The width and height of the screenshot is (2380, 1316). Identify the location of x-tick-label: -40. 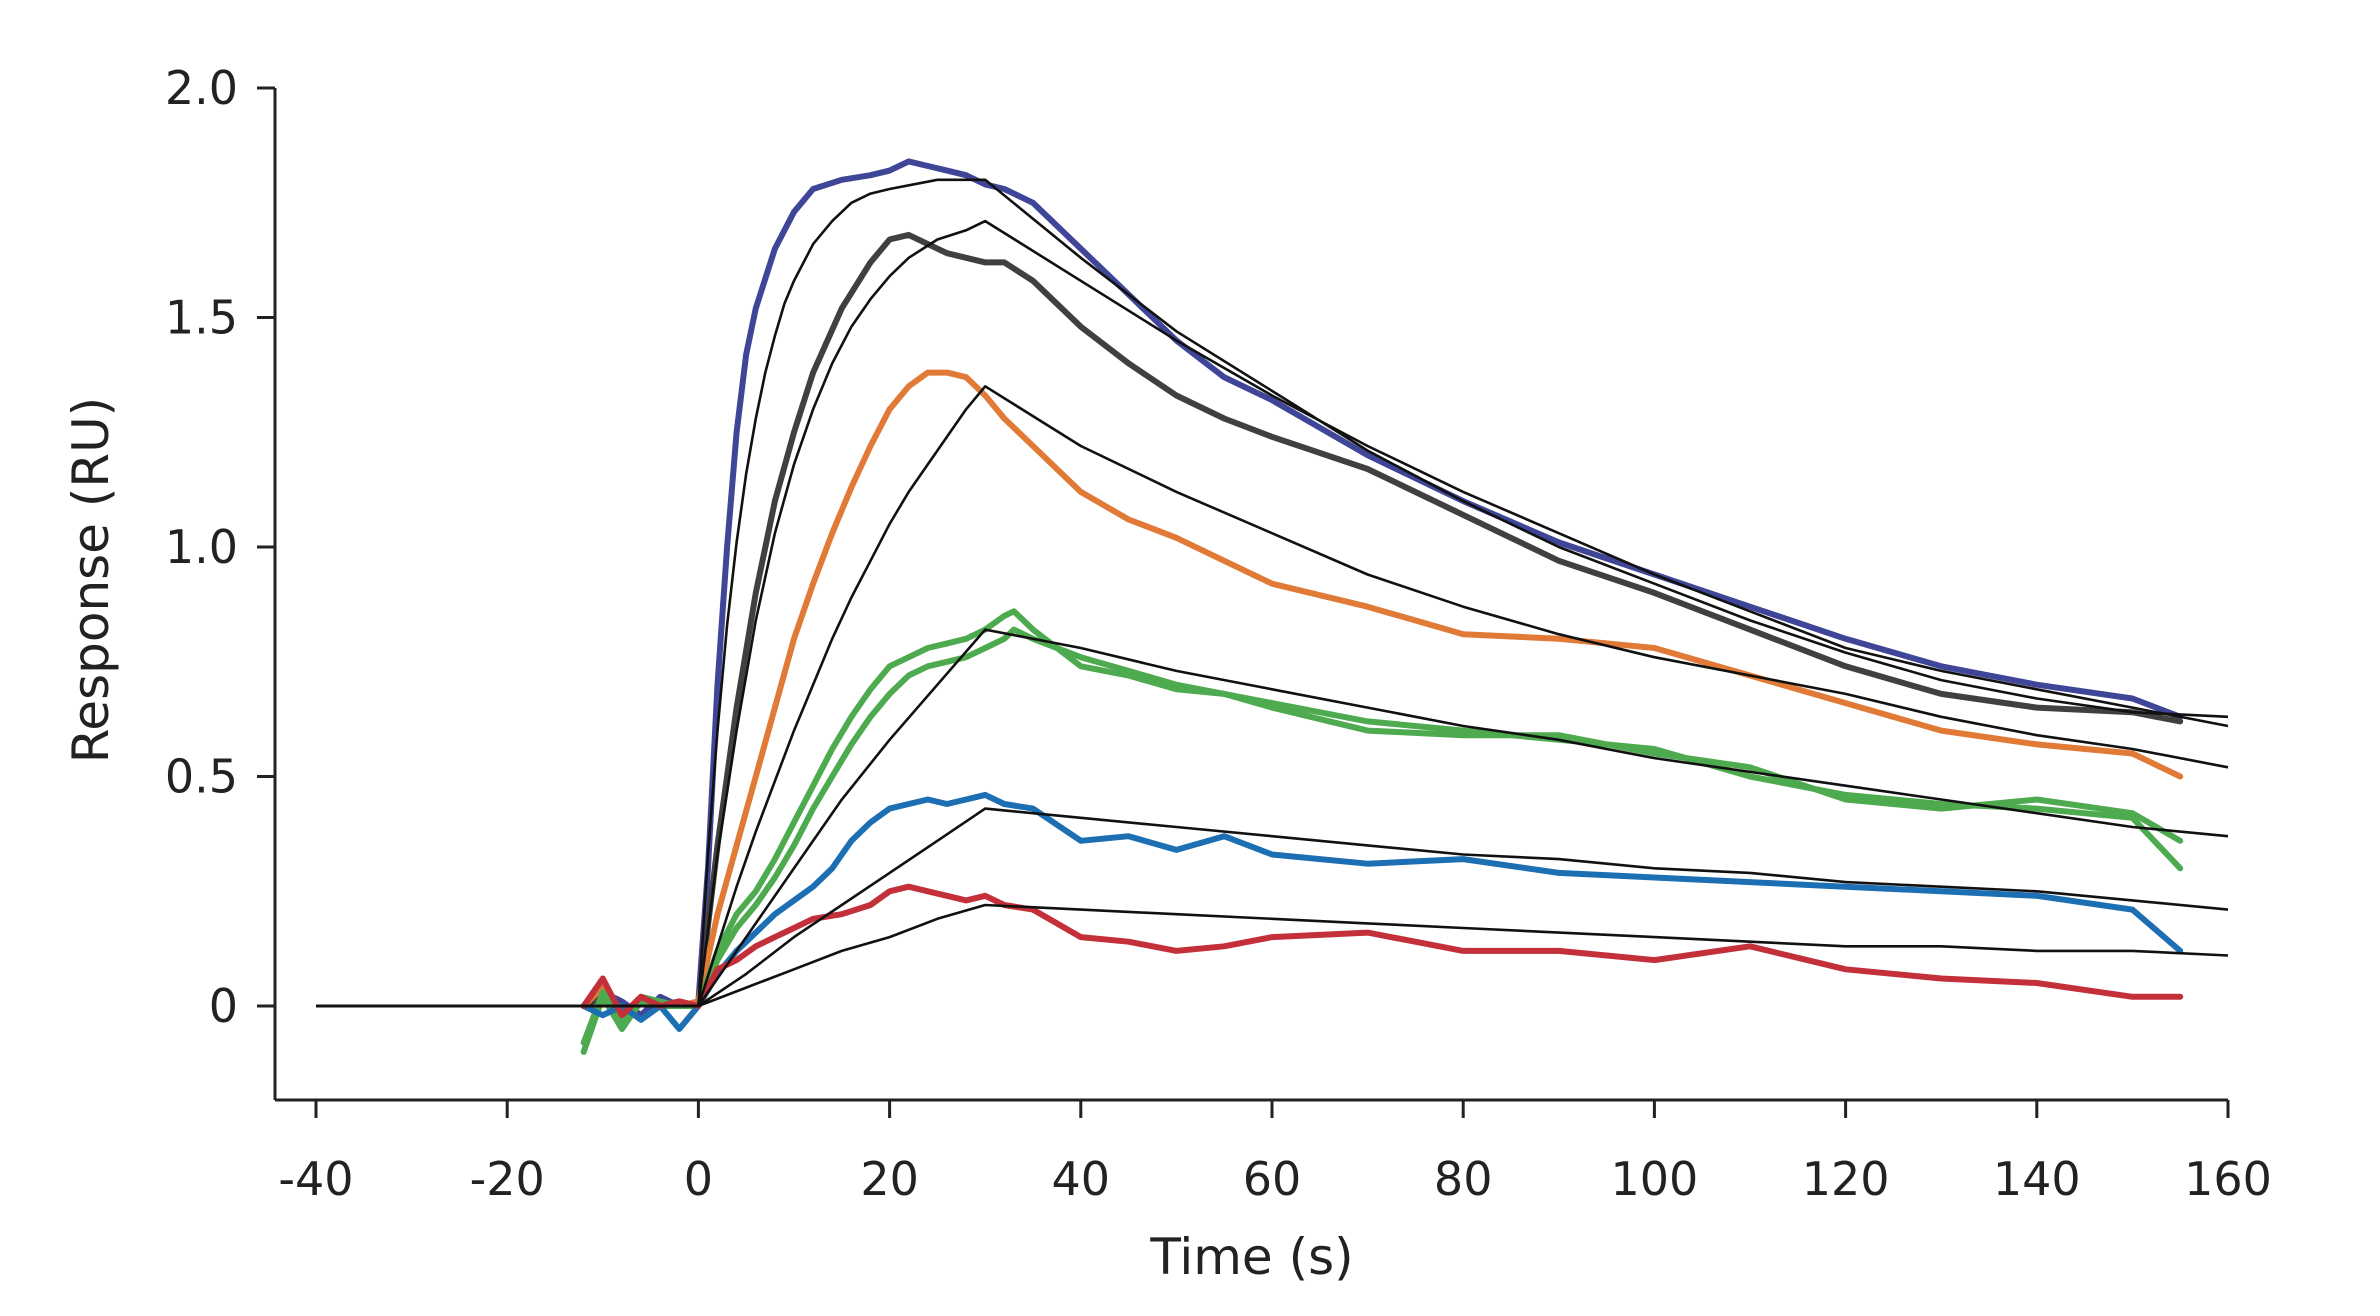
(315, 1179).